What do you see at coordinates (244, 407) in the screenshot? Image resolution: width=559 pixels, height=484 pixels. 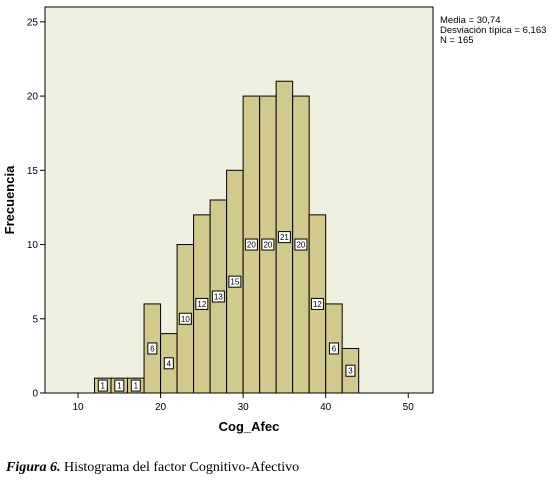 I see `x-tick-label: 30` at bounding box center [244, 407].